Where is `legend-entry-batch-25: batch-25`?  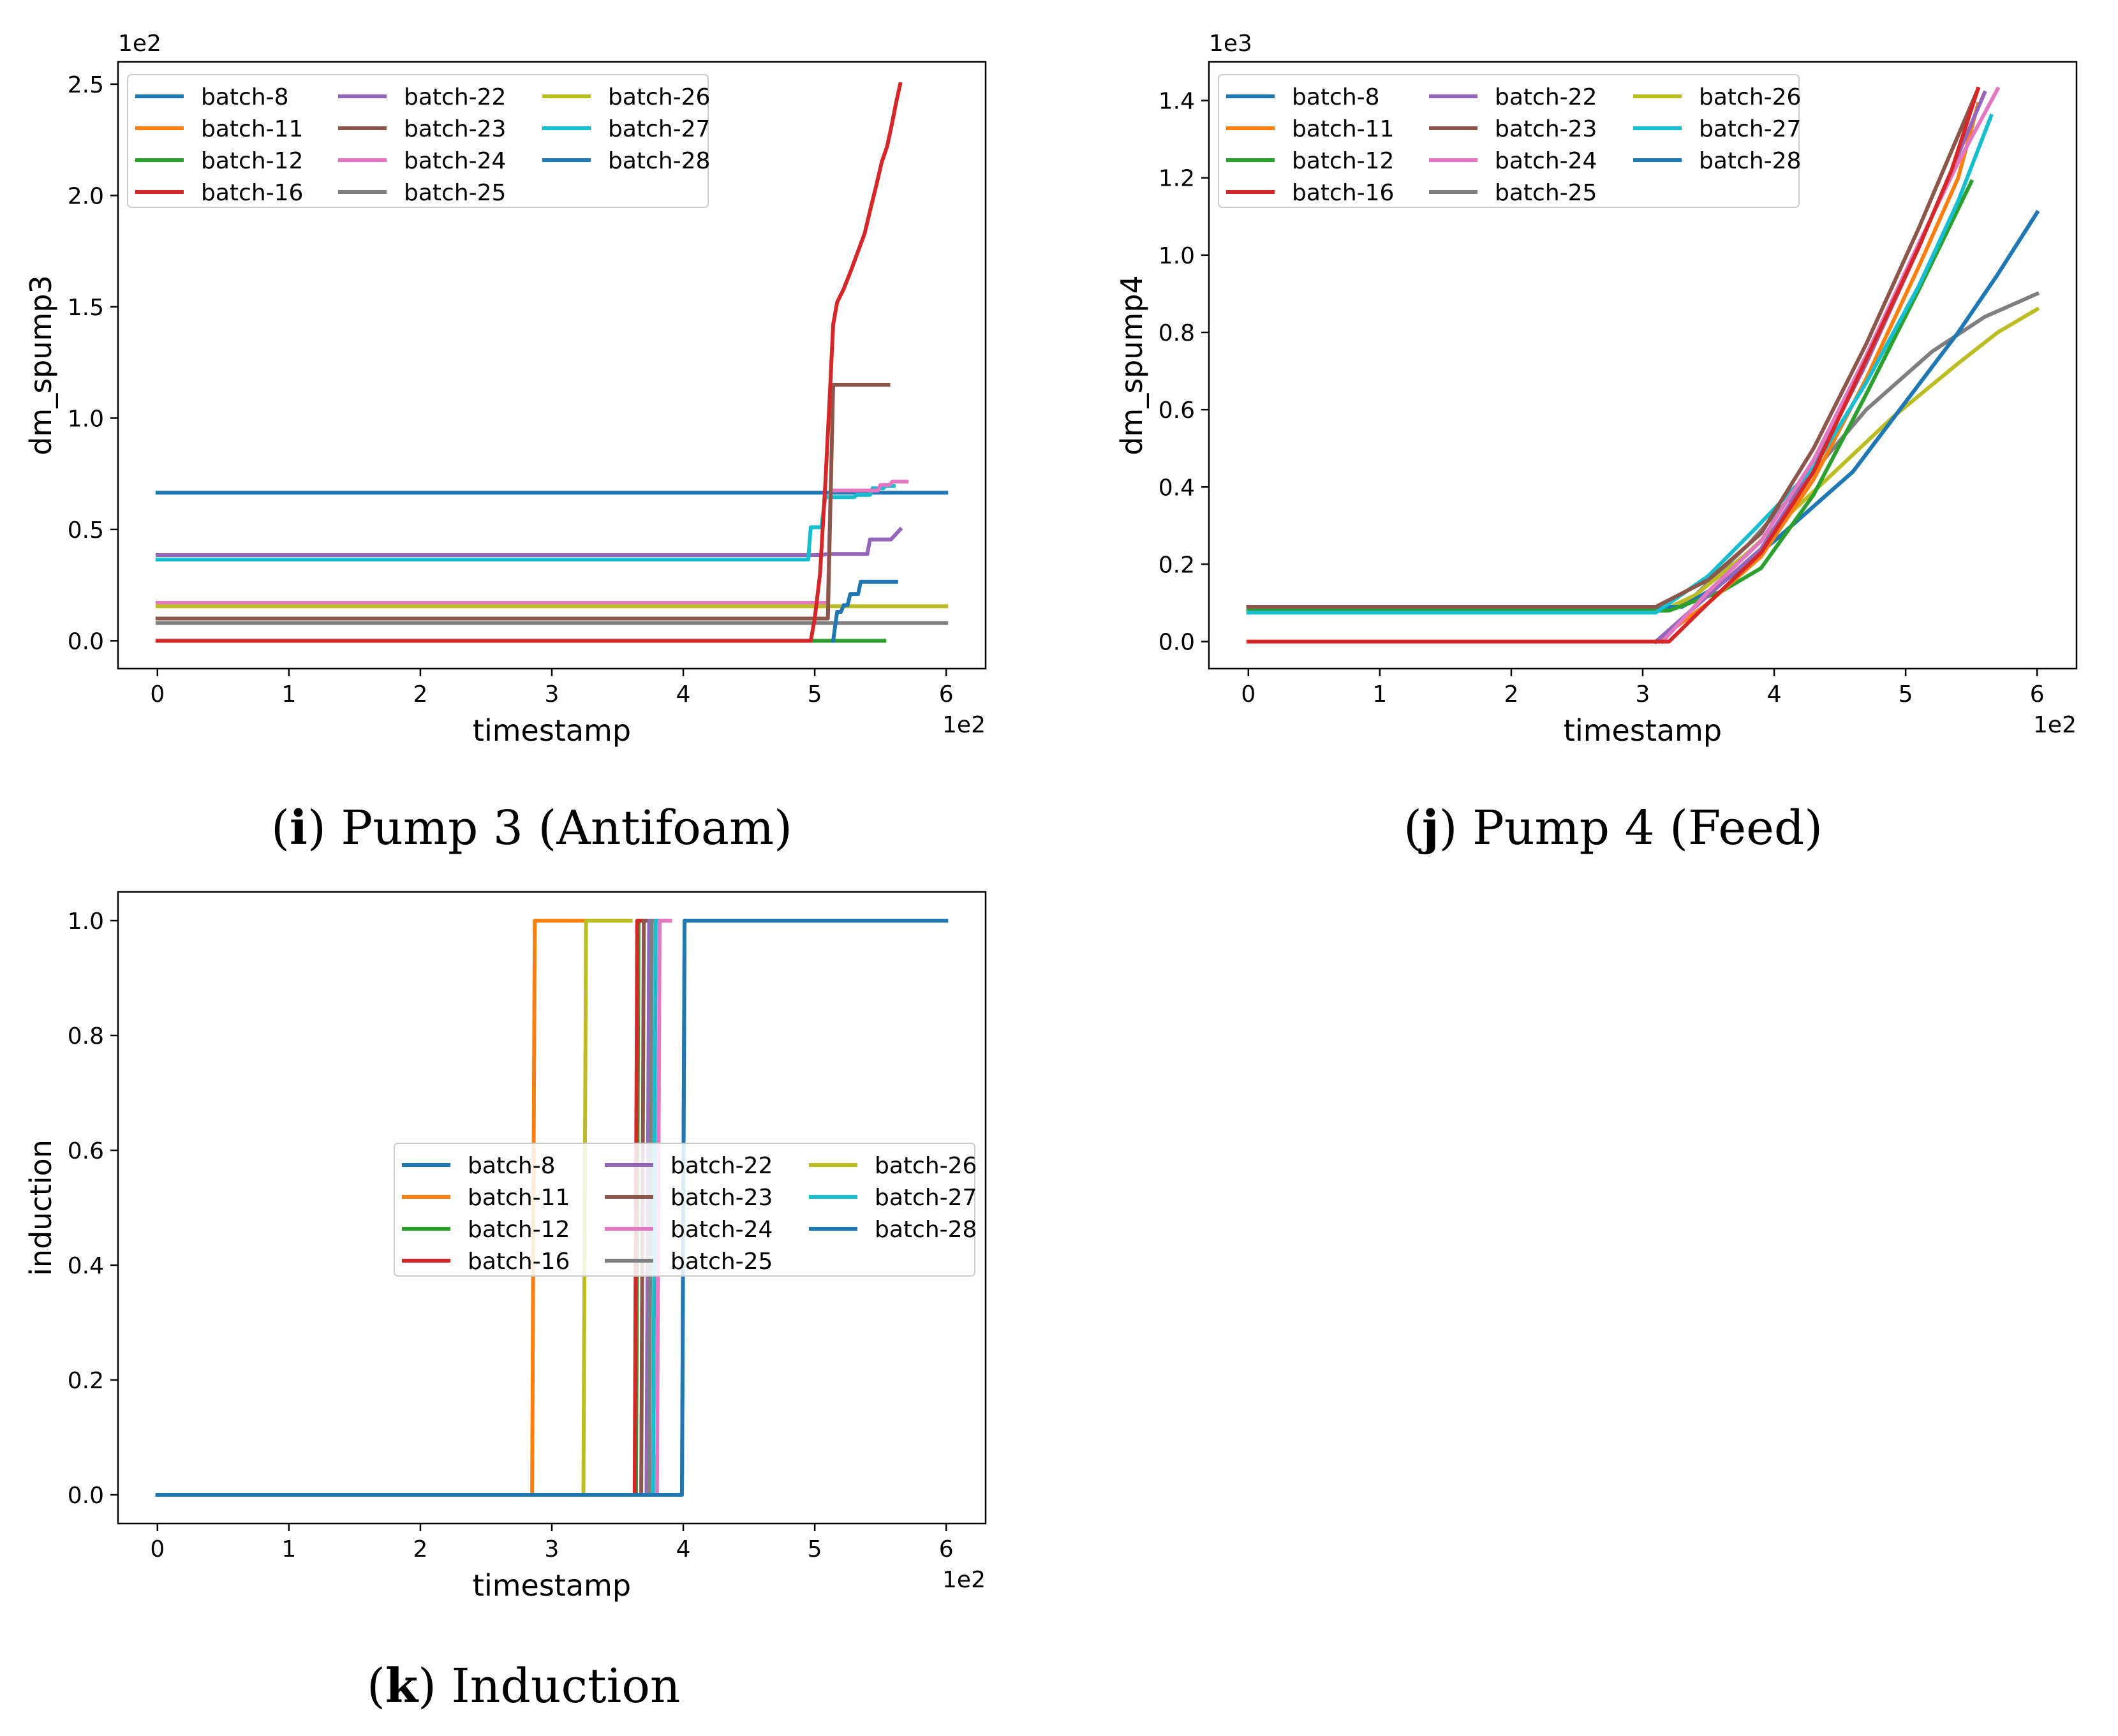 legend-entry-batch-25: batch-25 is located at coordinates (422, 193).